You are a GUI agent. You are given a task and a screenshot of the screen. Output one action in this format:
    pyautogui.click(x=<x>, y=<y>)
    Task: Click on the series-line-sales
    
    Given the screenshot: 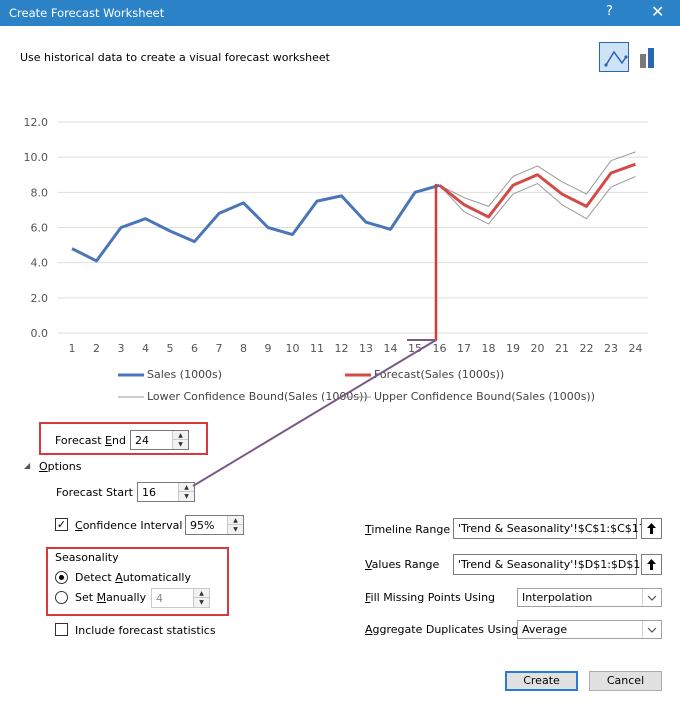 What is the action you would take?
    pyautogui.click(x=255, y=223)
    